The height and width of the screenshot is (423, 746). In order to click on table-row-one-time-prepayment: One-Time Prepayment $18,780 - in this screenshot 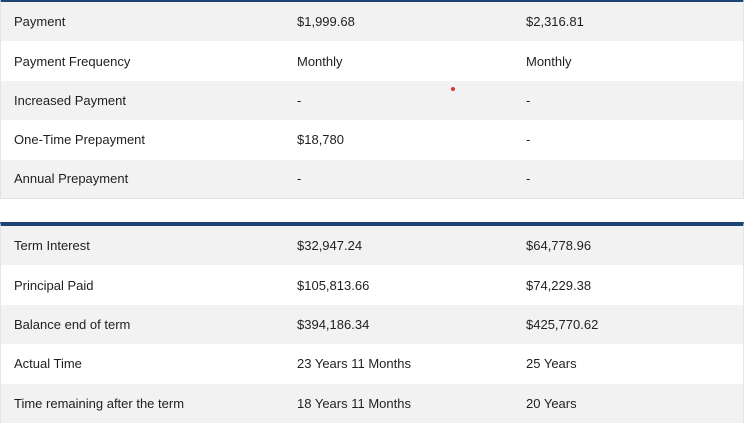, I will do `click(372, 139)`.